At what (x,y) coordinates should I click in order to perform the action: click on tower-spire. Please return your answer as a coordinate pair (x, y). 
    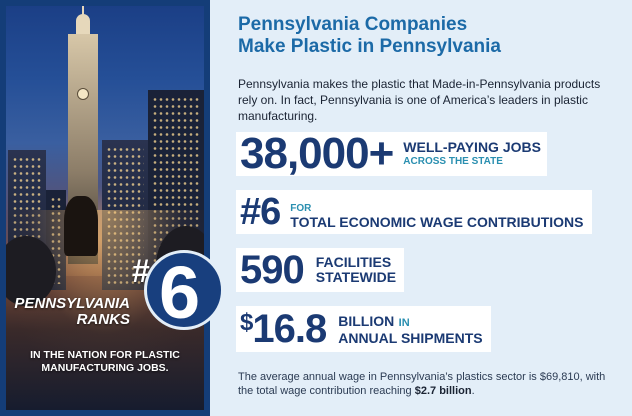
    Looking at the image, I should click on (83, 11).